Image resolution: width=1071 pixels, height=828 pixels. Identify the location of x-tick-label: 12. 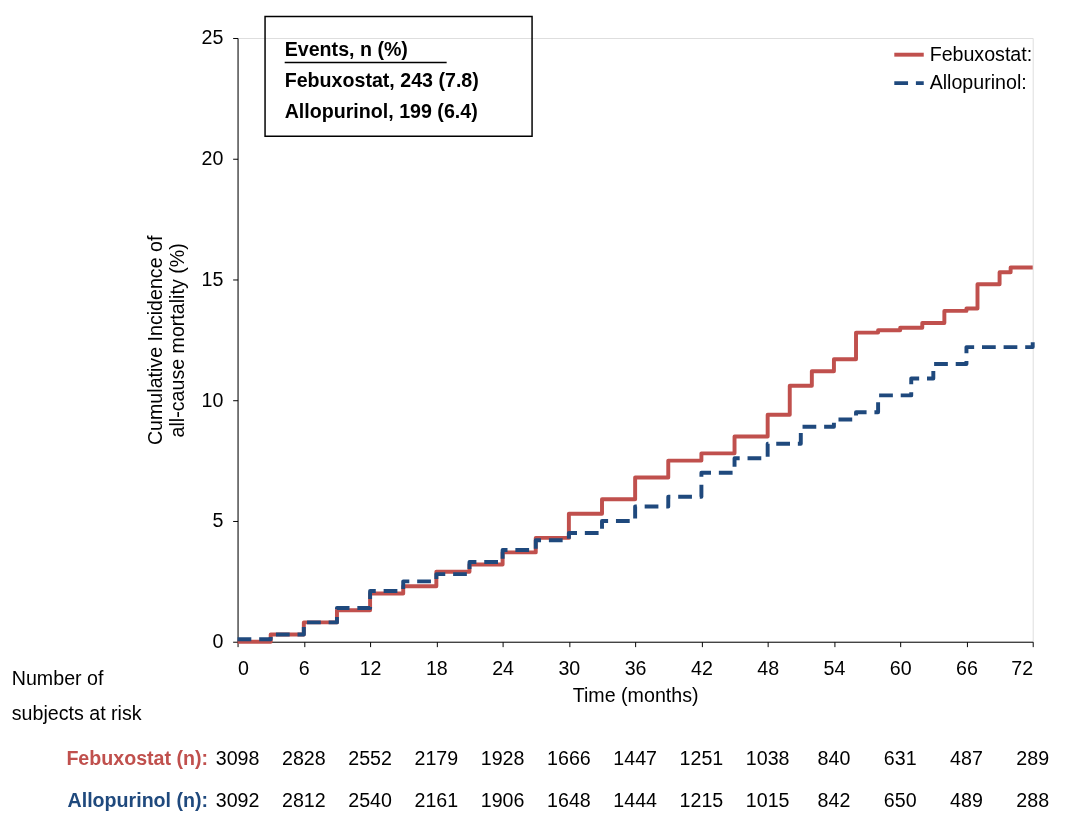
(370, 667).